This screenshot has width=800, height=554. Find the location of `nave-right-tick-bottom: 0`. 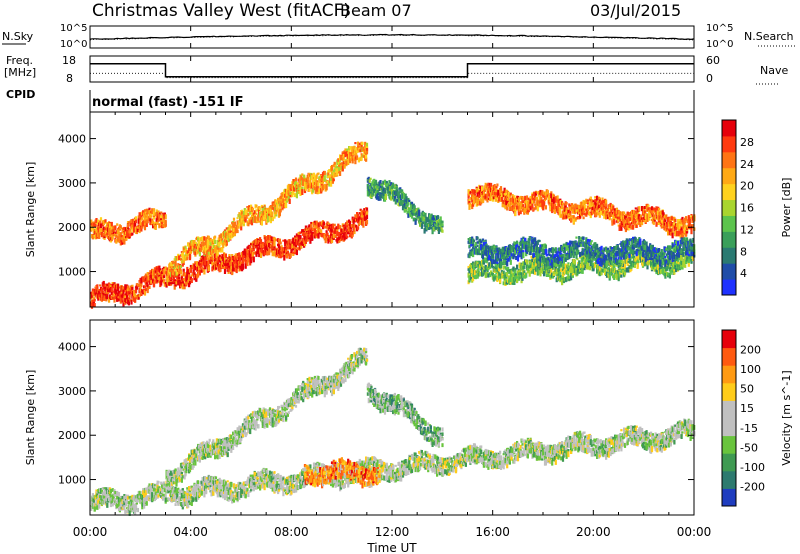

nave-right-tick-bottom: 0 is located at coordinates (709, 78).